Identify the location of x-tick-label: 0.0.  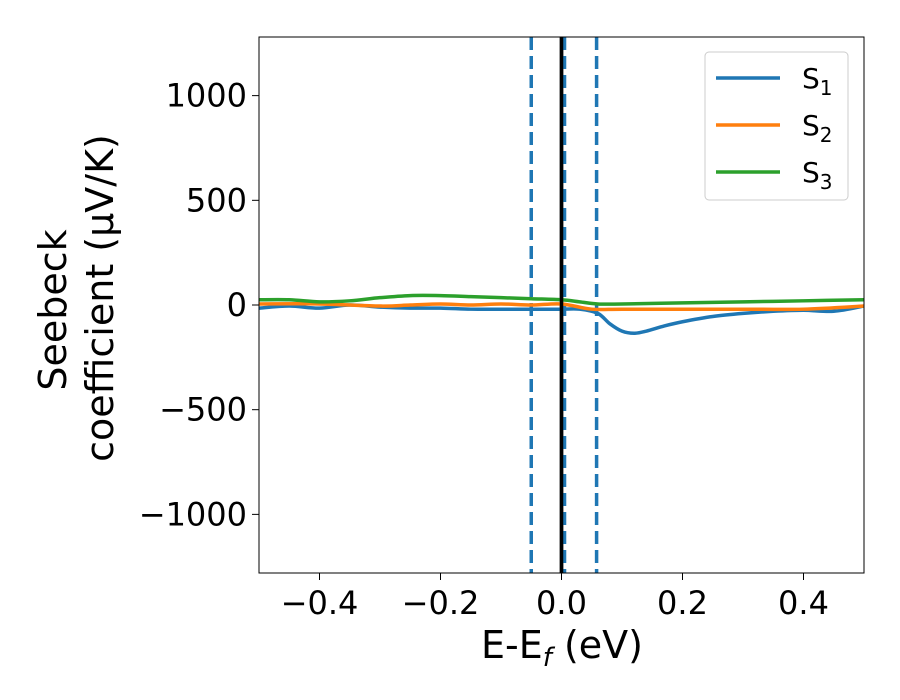
(561, 603).